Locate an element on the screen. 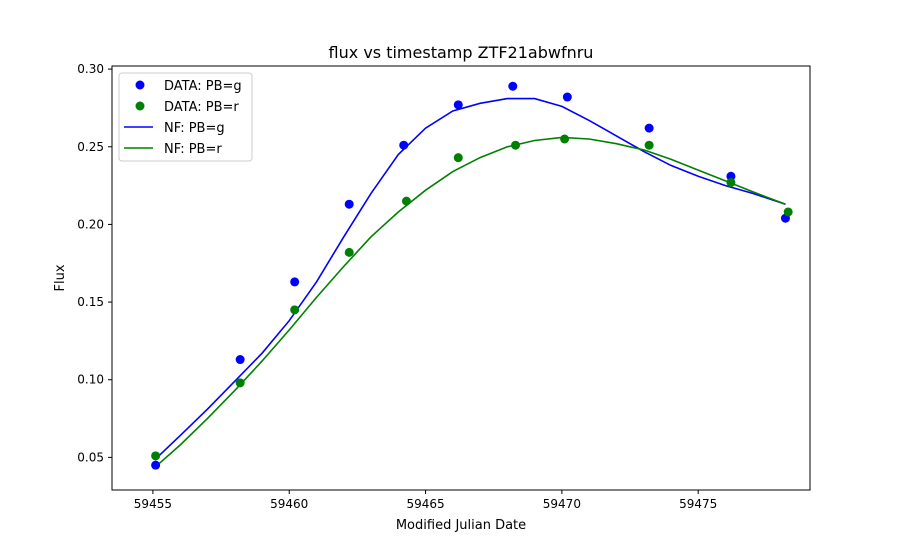 Image resolution: width=900 pixels, height=550 pixels. legend: DATA: PB=g DATA: PB=r NF: PB=g NF: PB=r is located at coordinates (185, 117).